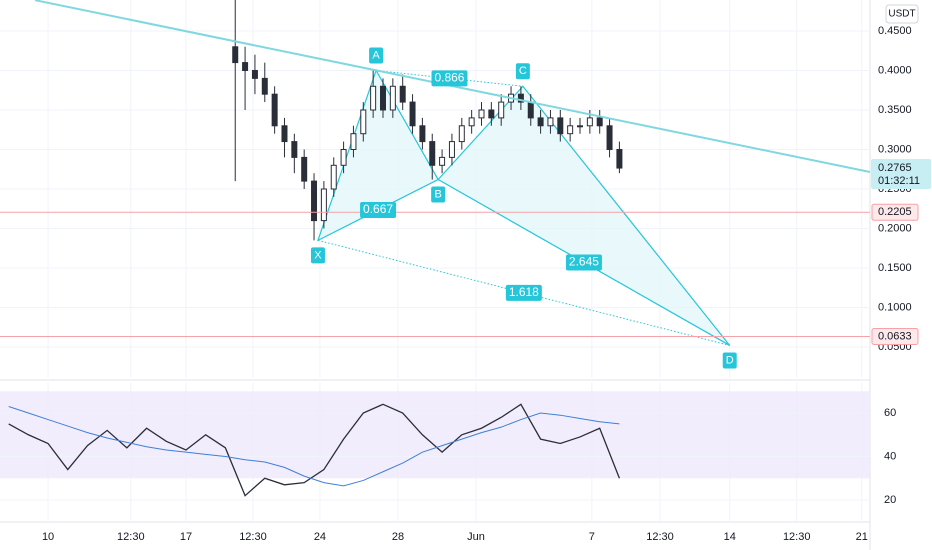 The height and width of the screenshot is (550, 932). Describe the element at coordinates (895, 110) in the screenshot. I see `y-tick-label: 0.3500` at that location.